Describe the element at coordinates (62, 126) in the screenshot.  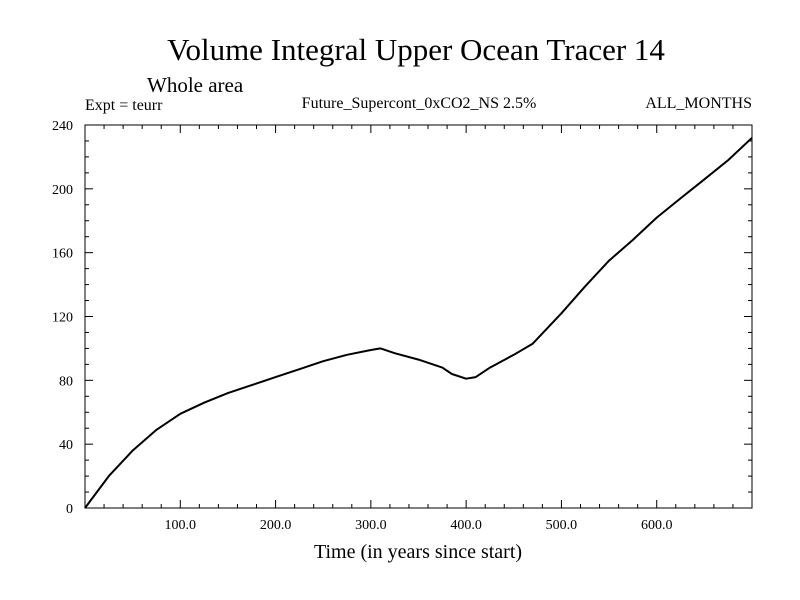
I see `y-tick-label: 240` at that location.